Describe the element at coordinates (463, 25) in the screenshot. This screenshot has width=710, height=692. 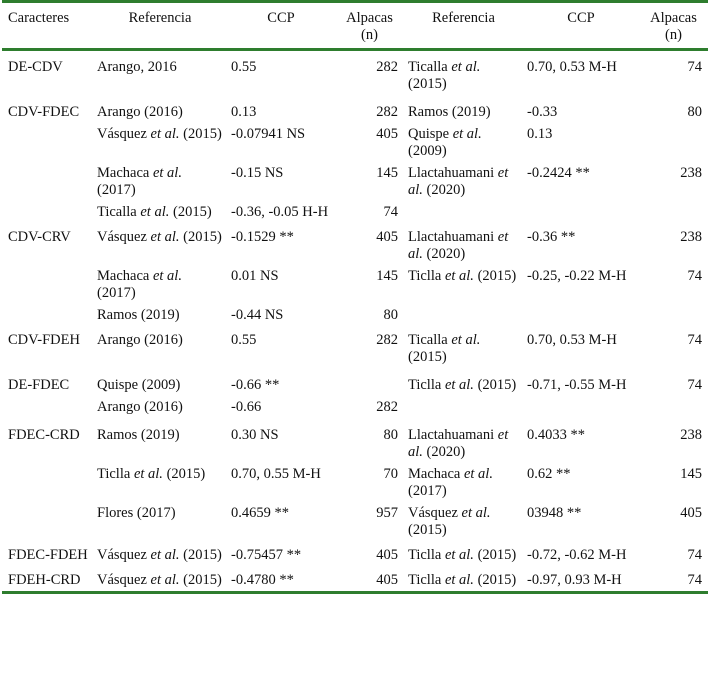
I see `header-referencia-2: Referencia` at that location.